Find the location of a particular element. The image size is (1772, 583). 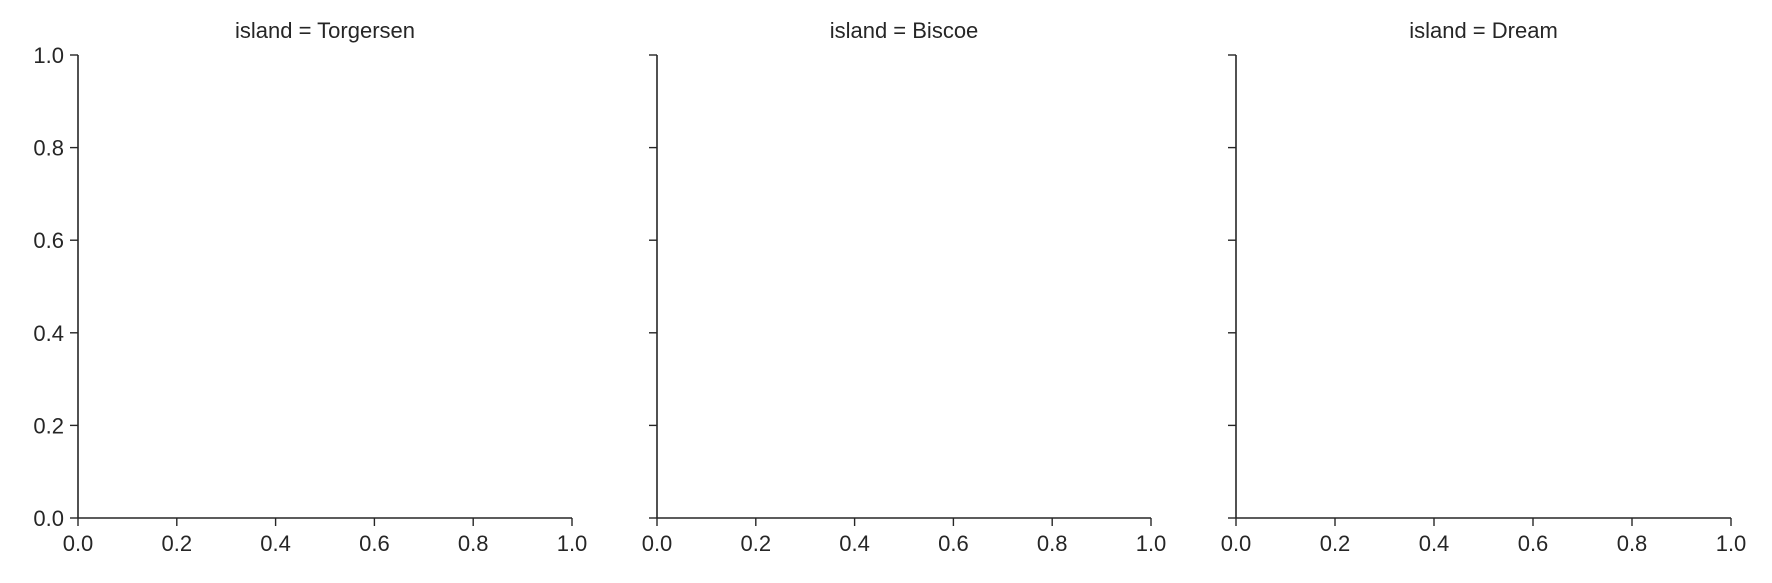

y-tick-label: 0.8 is located at coordinates (48, 148).